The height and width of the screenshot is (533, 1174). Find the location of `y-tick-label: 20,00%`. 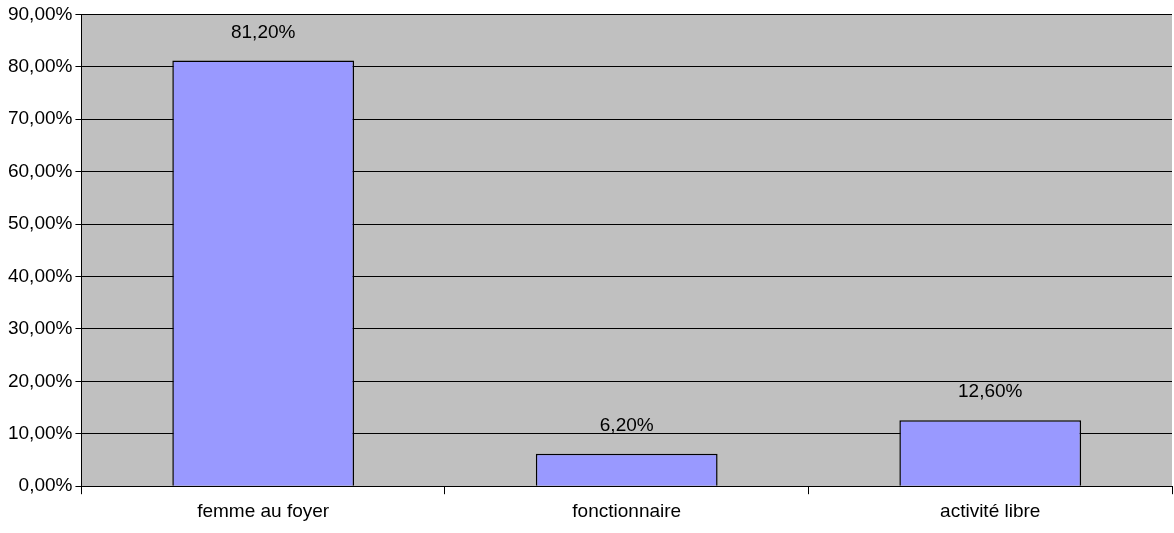

y-tick-label: 20,00% is located at coordinates (40, 380).